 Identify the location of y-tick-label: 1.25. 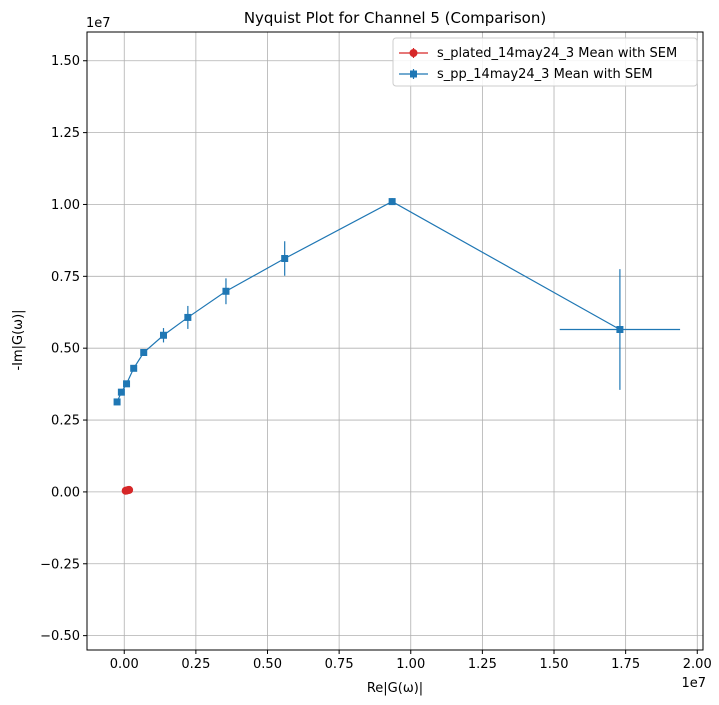
(65, 133).